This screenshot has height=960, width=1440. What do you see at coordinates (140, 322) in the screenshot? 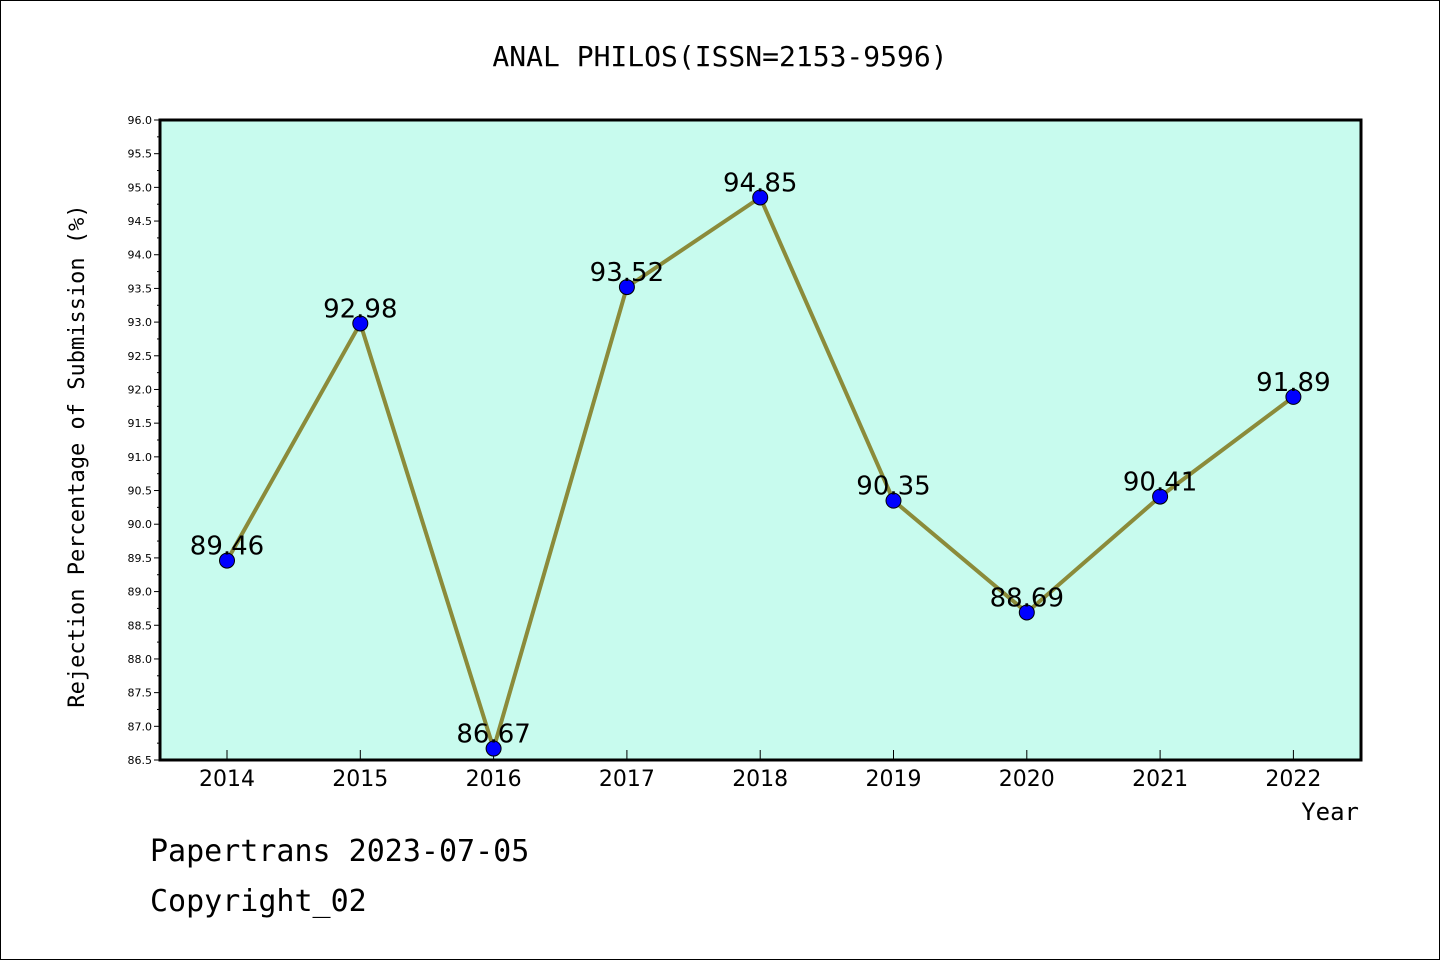
I see `y-tick-label: 93.0` at bounding box center [140, 322].